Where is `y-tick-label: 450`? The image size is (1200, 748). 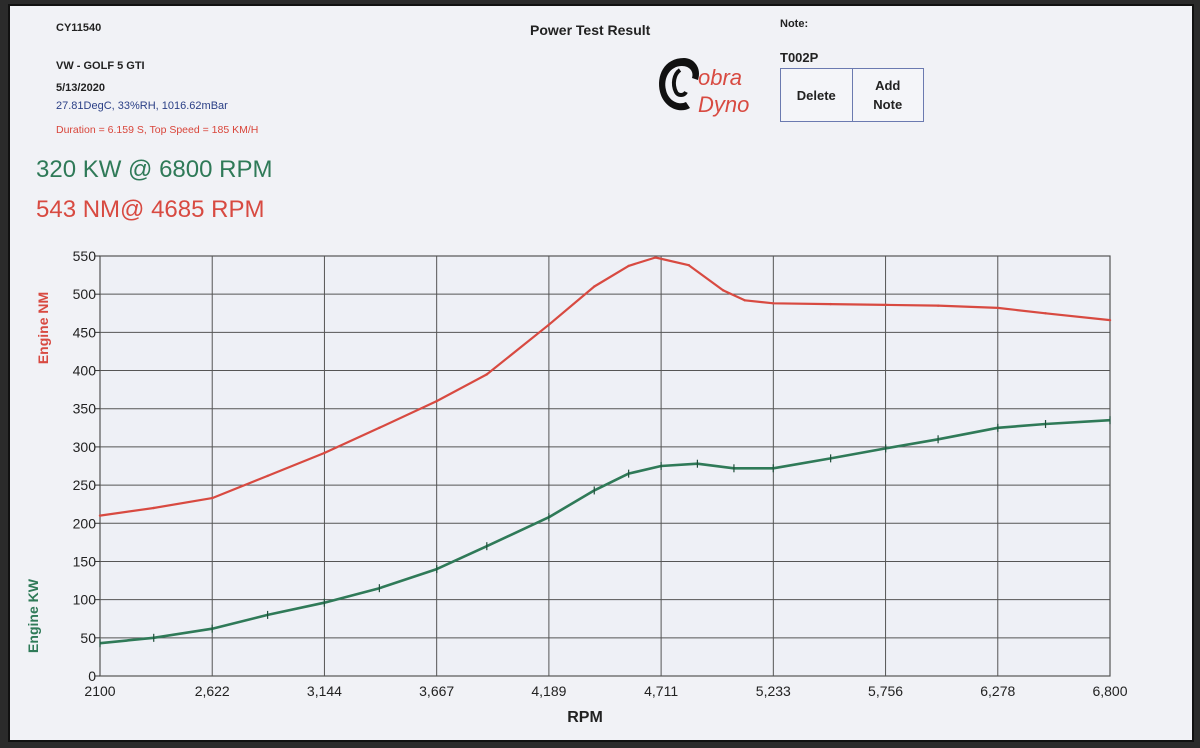 y-tick-label: 450 is located at coordinates (85, 332).